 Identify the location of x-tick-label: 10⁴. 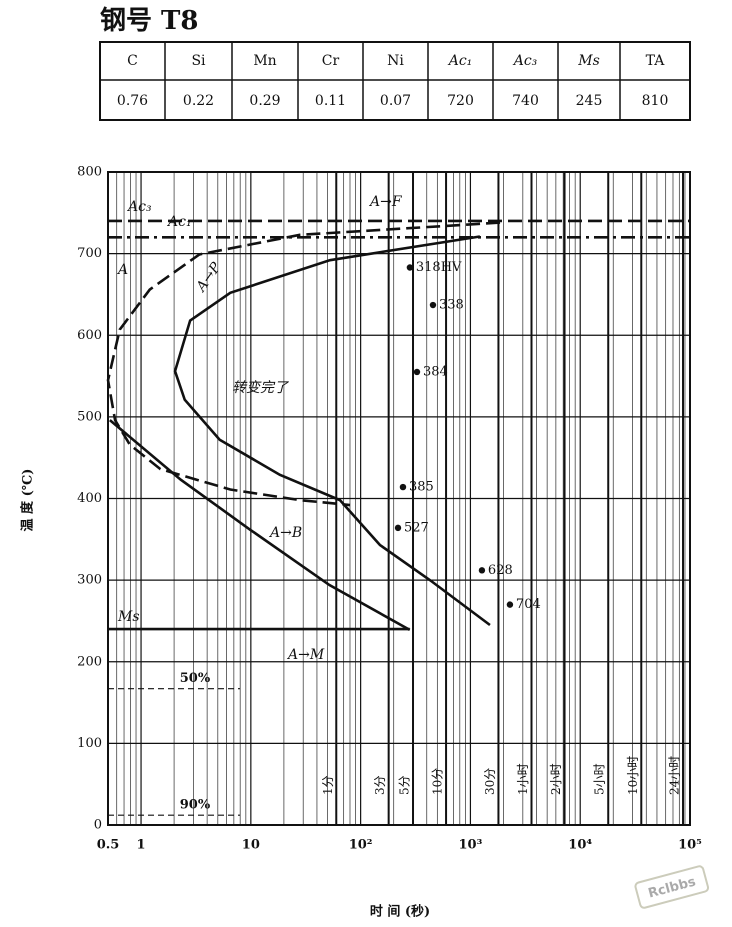
(580, 845).